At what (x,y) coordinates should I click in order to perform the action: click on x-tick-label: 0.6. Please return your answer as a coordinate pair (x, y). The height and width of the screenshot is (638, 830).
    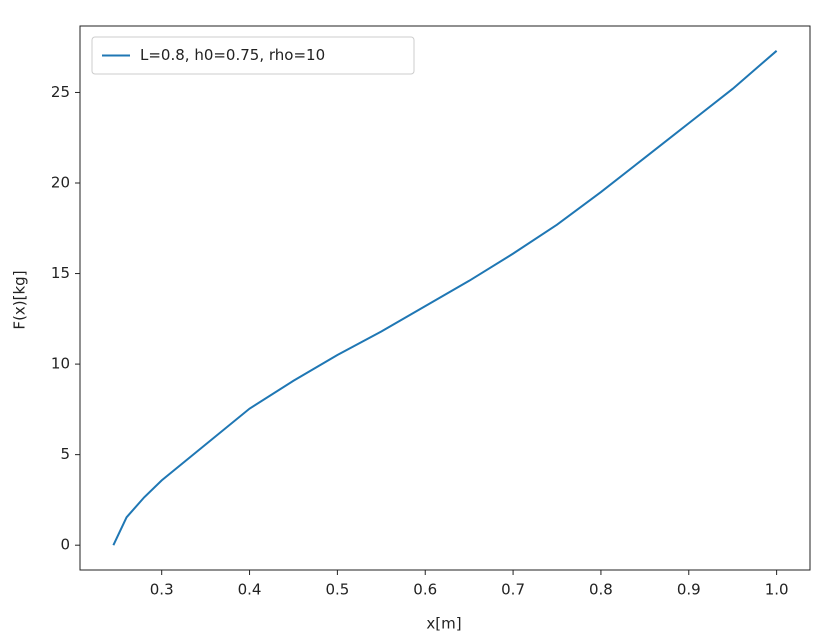
    Looking at the image, I should click on (425, 590).